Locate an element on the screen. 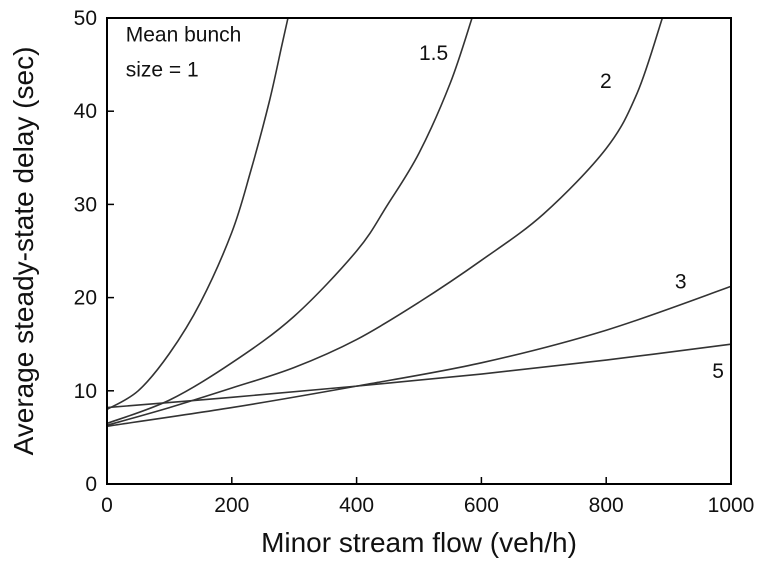 The height and width of the screenshot is (562, 769). y-tick-label: 40 is located at coordinates (85, 111).